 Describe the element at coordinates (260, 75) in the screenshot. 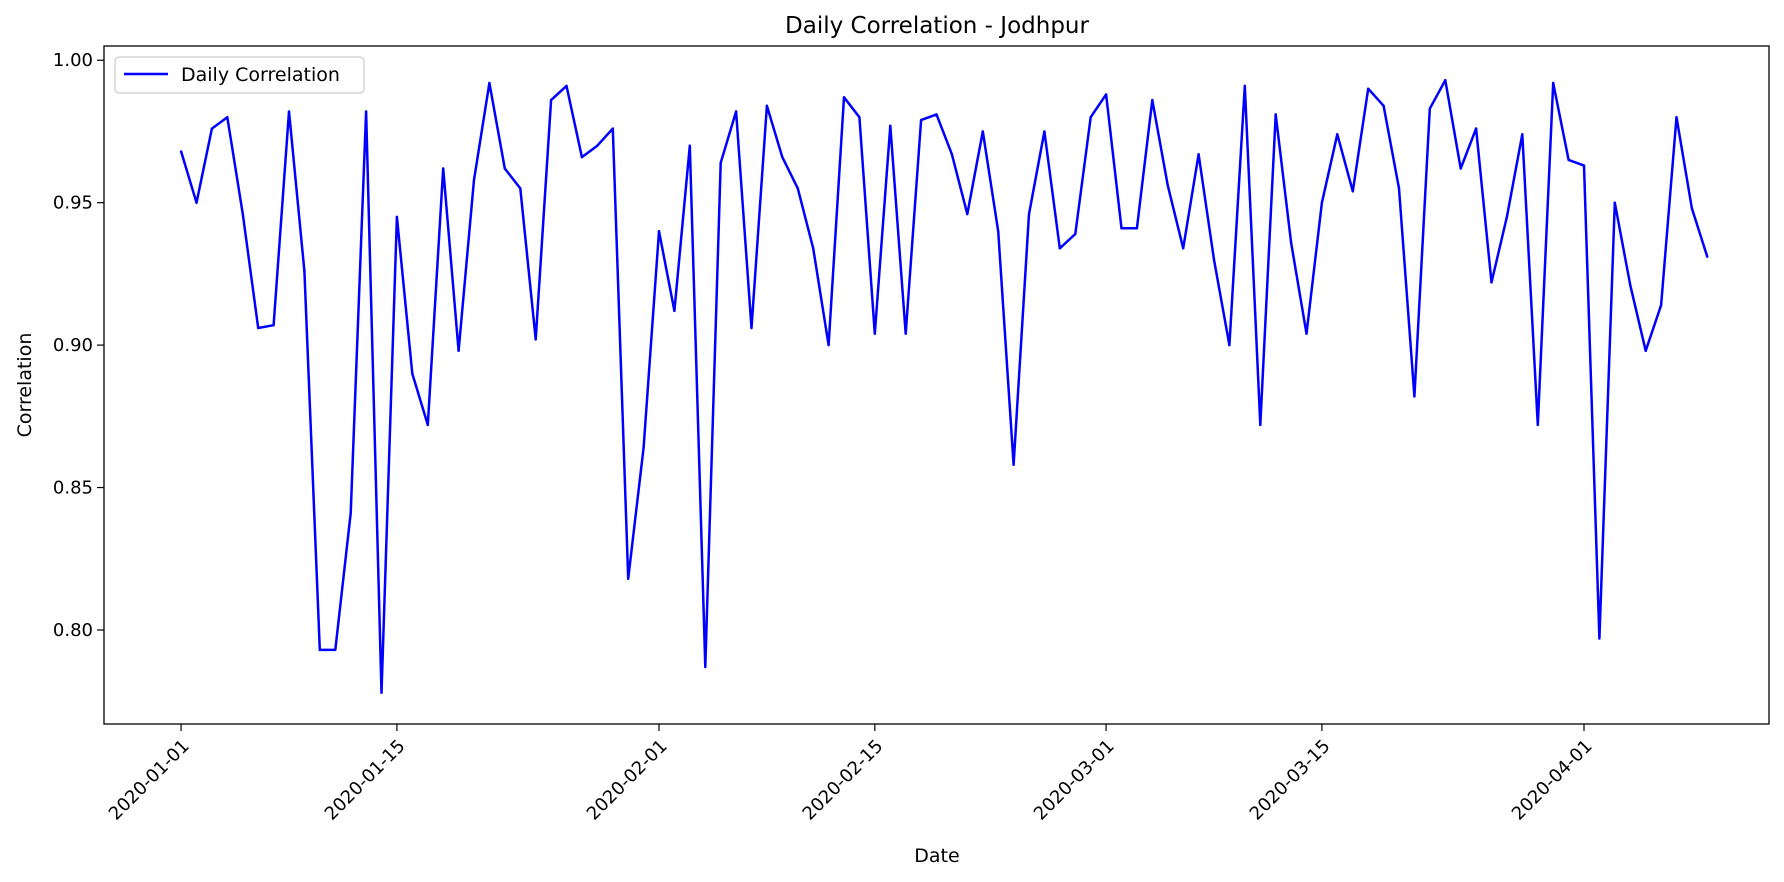

I see `legend-label: Daily Correlation` at that location.